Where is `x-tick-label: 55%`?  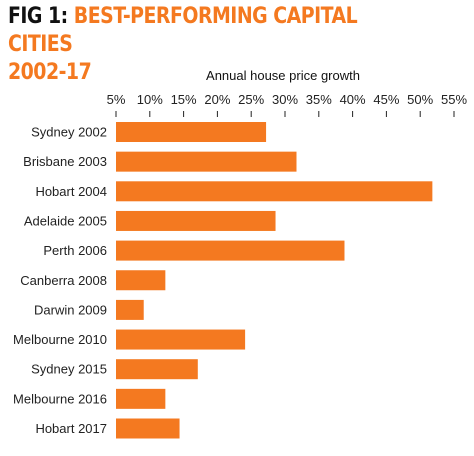 x-tick-label: 55% is located at coordinates (454, 99).